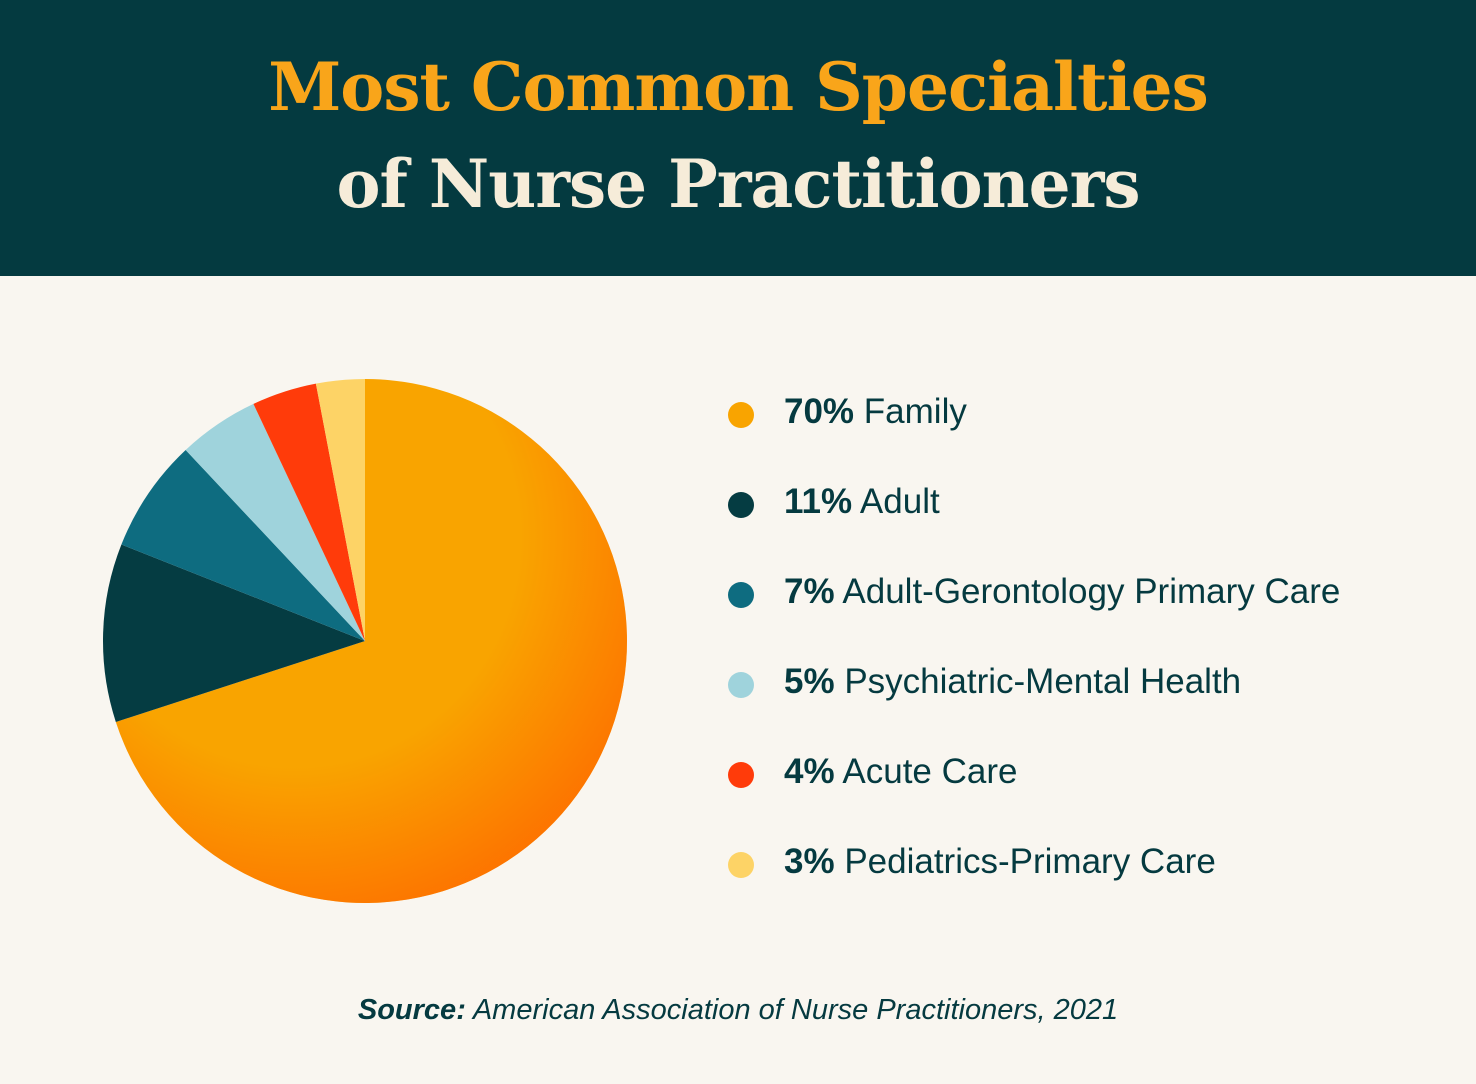  Describe the element at coordinates (411, 1010) in the screenshot. I see `source-label: Source:` at that location.